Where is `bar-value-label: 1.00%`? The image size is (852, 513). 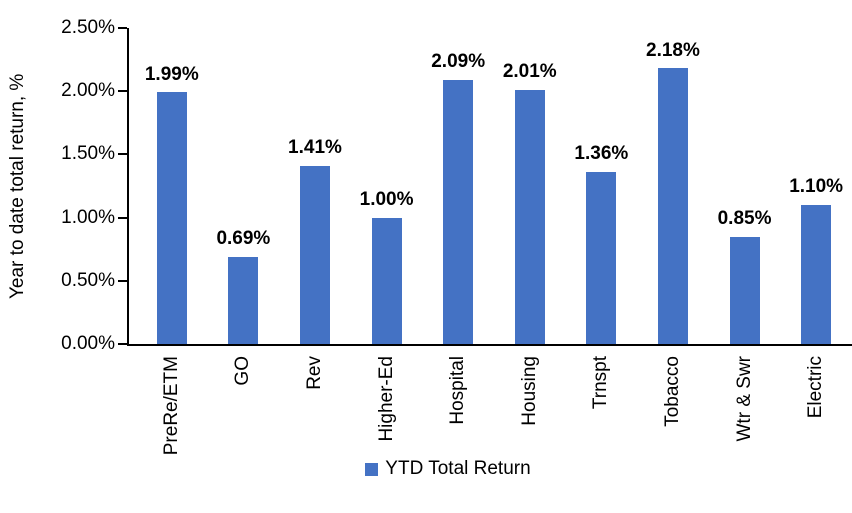
bar-value-label: 1.00% is located at coordinates (386, 199).